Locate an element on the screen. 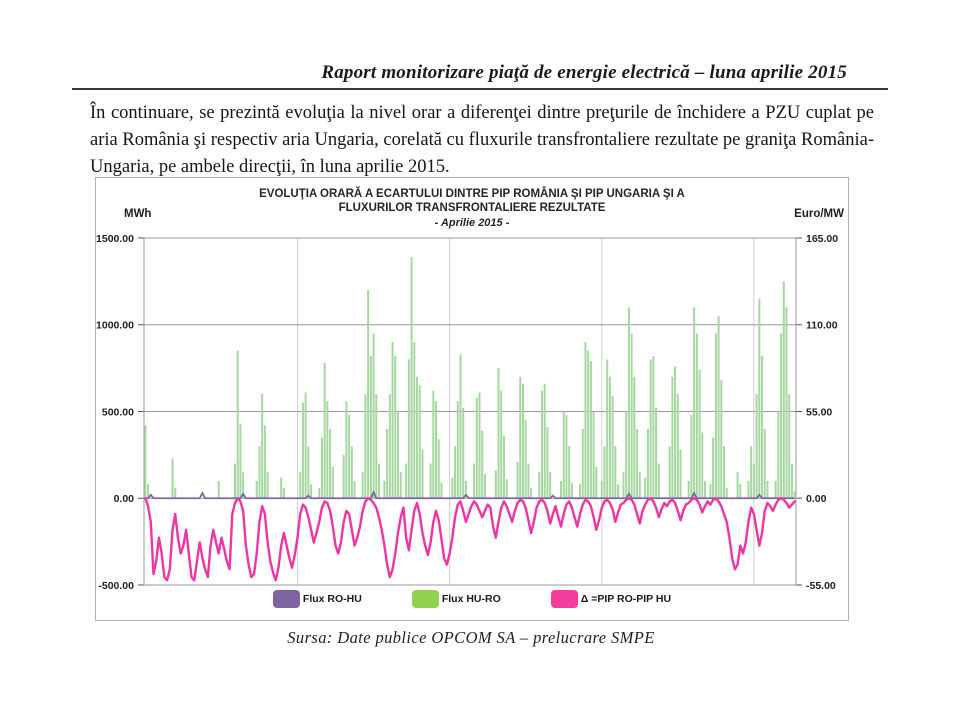  legend-swatch-green is located at coordinates (425, 599).